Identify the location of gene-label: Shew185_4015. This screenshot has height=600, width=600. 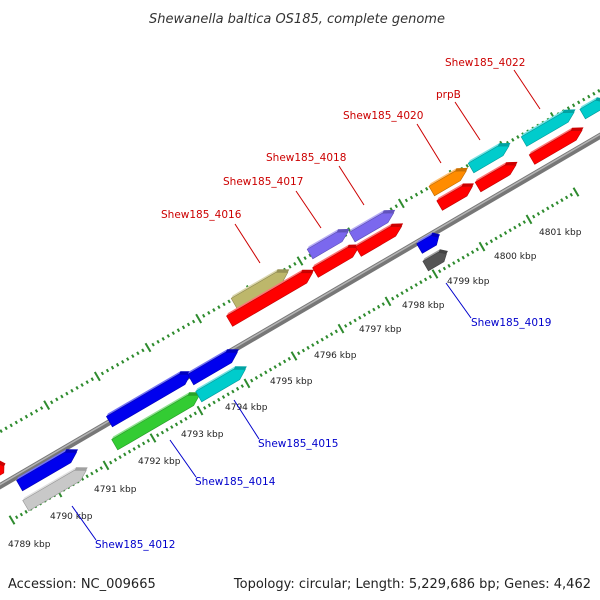
(298, 444).